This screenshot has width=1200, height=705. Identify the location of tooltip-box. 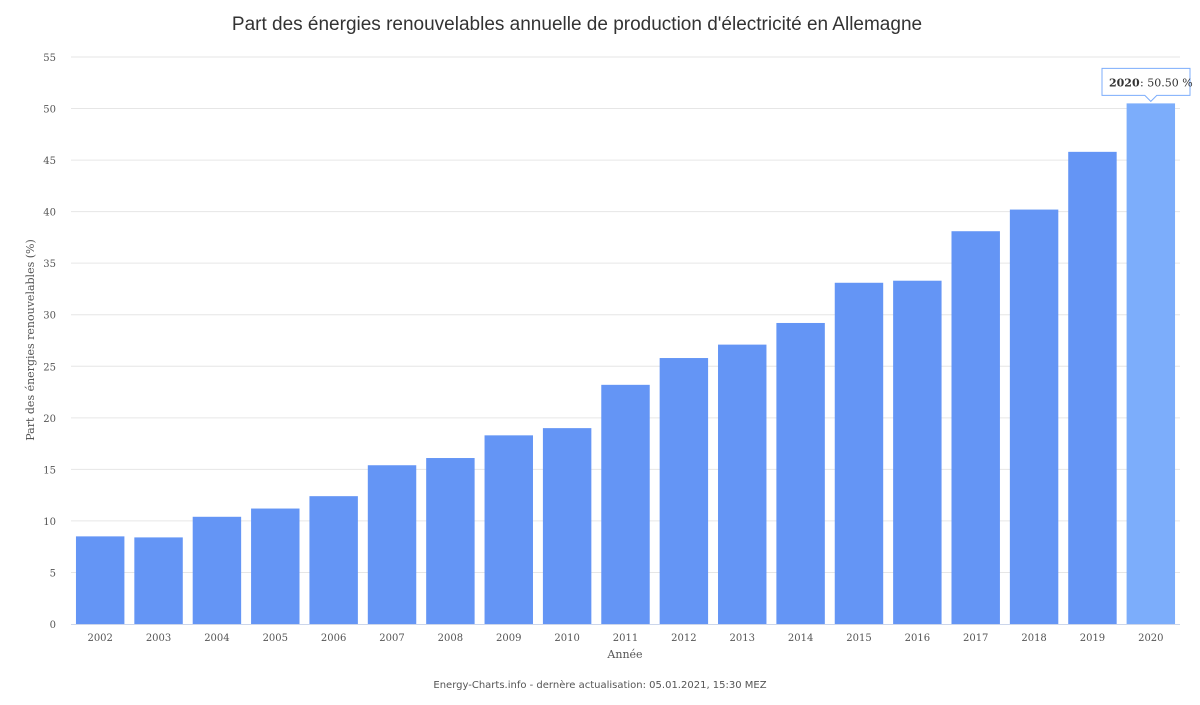
(1146, 85).